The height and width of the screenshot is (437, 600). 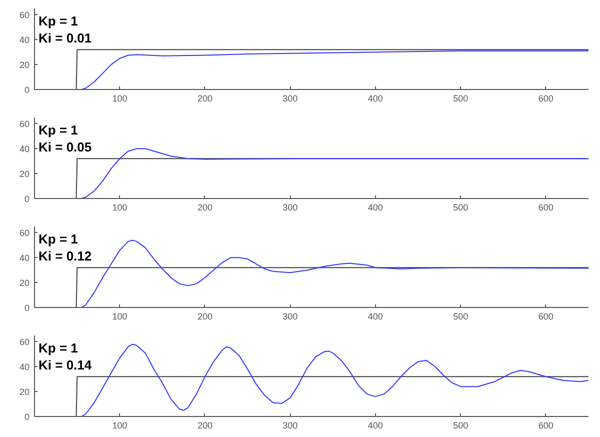 I want to click on annotation: Ki = 0.12, so click(x=65, y=256).